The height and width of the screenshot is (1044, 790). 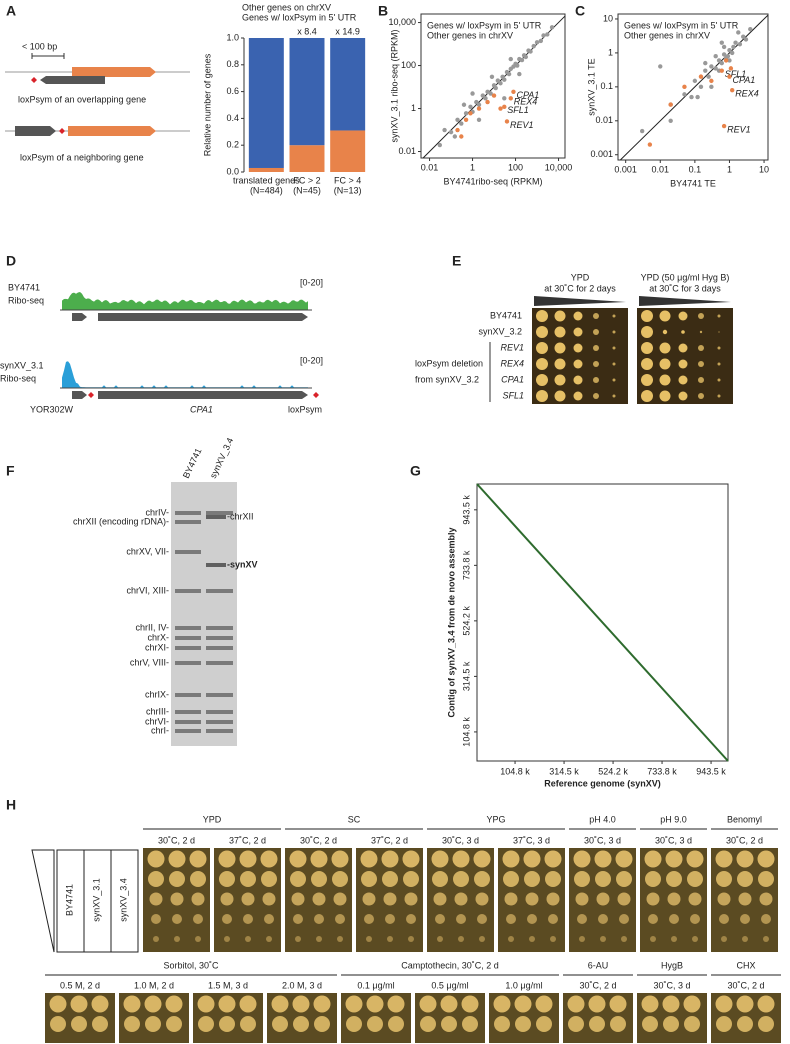 What do you see at coordinates (500, 331) in the screenshot?
I see `strain: synXV_3.2` at bounding box center [500, 331].